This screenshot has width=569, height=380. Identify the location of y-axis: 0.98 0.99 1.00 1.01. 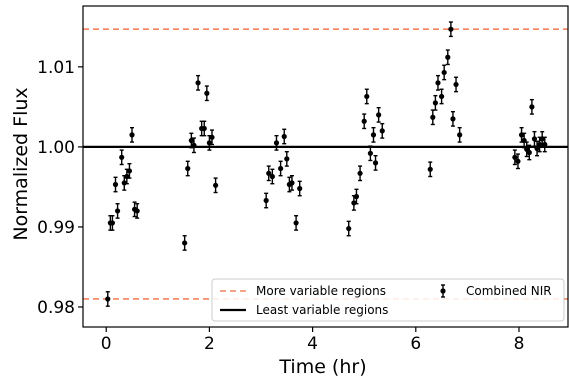
(60, 188).